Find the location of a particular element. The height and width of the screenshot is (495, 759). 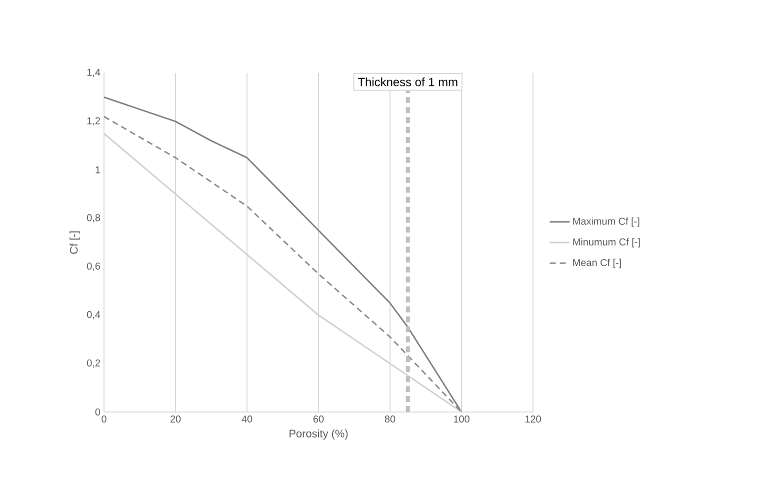

y-tick-label: 0,6 is located at coordinates (93, 266).